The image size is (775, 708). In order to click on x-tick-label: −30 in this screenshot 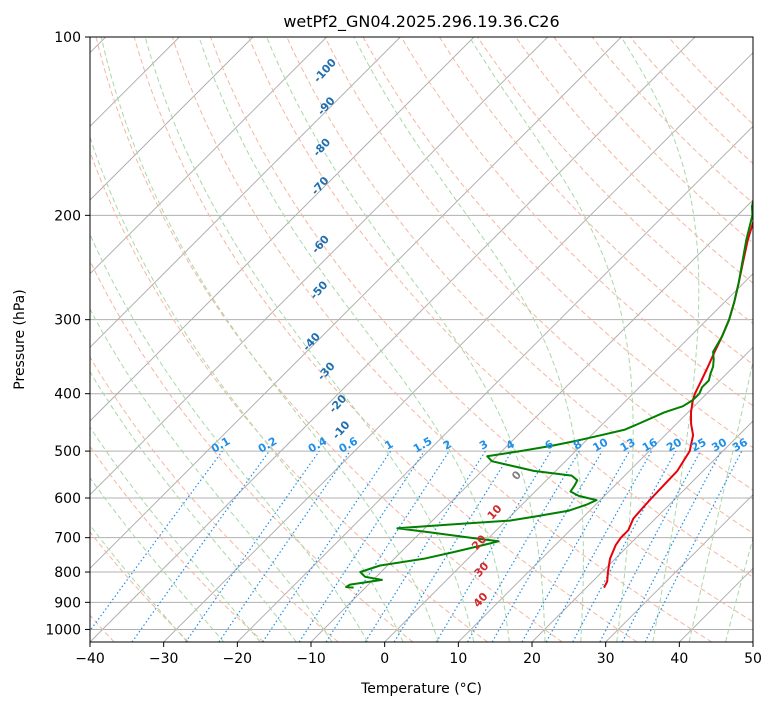, I will do `click(164, 659)`.